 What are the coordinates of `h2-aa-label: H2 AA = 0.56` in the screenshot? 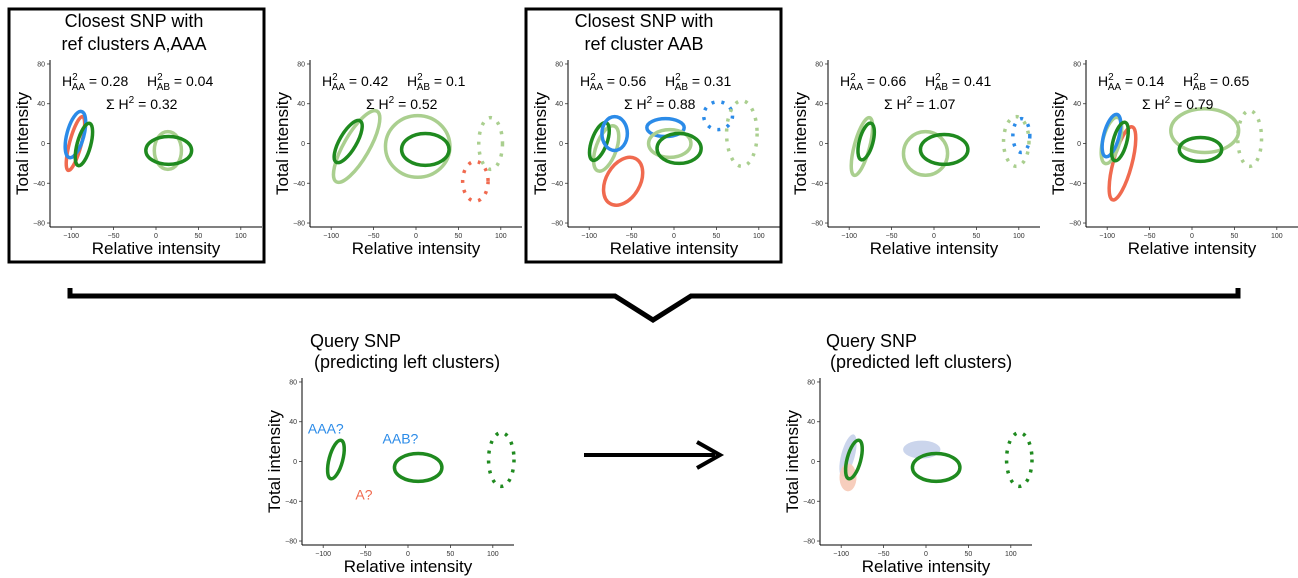 It's located at (613, 82).